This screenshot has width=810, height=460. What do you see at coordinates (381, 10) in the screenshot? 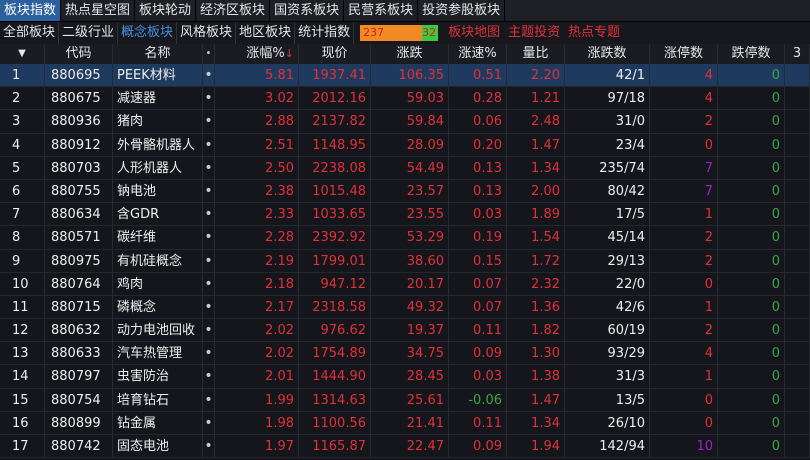
I see `tab-private: 民营系板块` at bounding box center [381, 10].